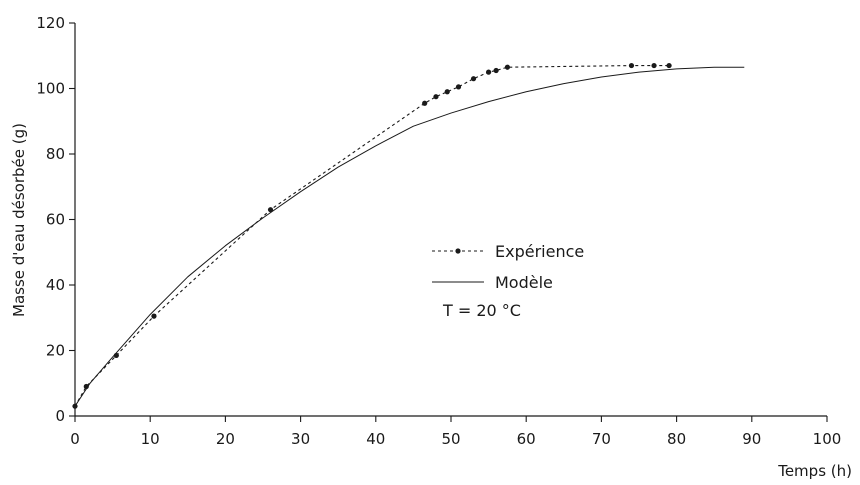 The width and height of the screenshot is (860, 485). Describe the element at coordinates (225, 439) in the screenshot. I see `x-tick-label: 20` at that location.